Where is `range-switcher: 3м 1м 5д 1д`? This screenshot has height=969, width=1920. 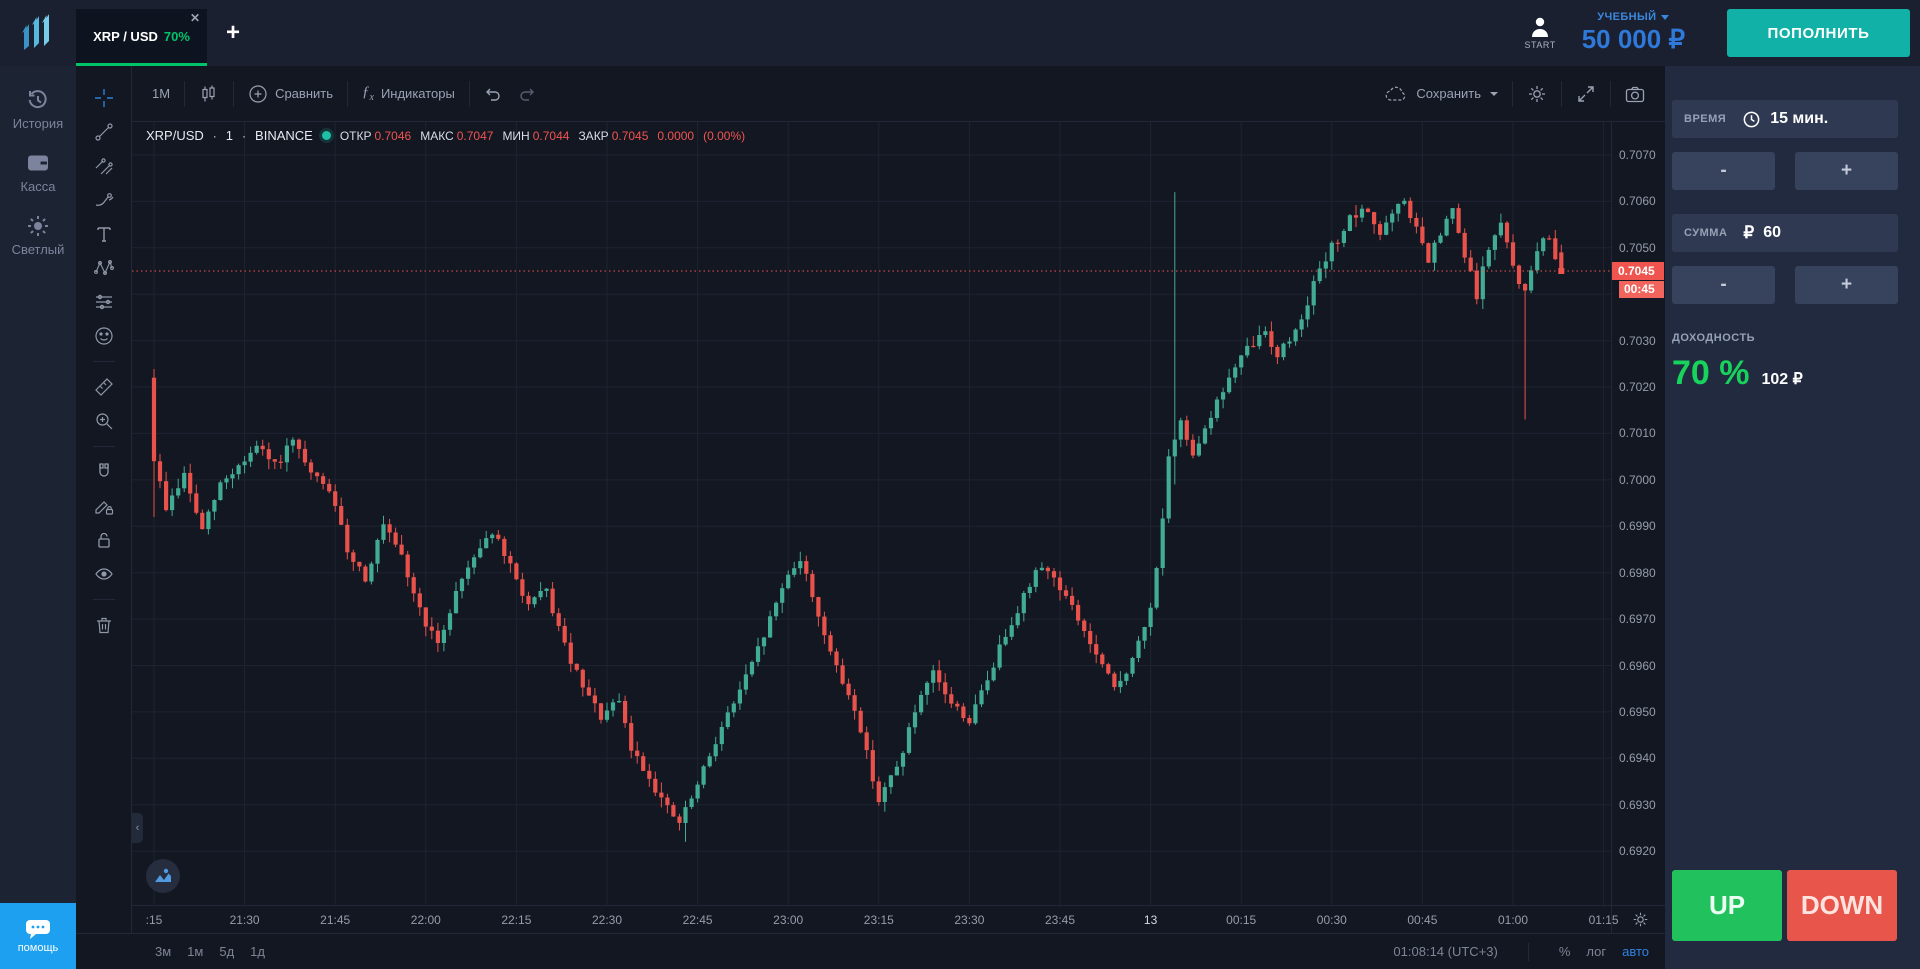 range-switcher: 3м 1м 5д 1д is located at coordinates (210, 951).